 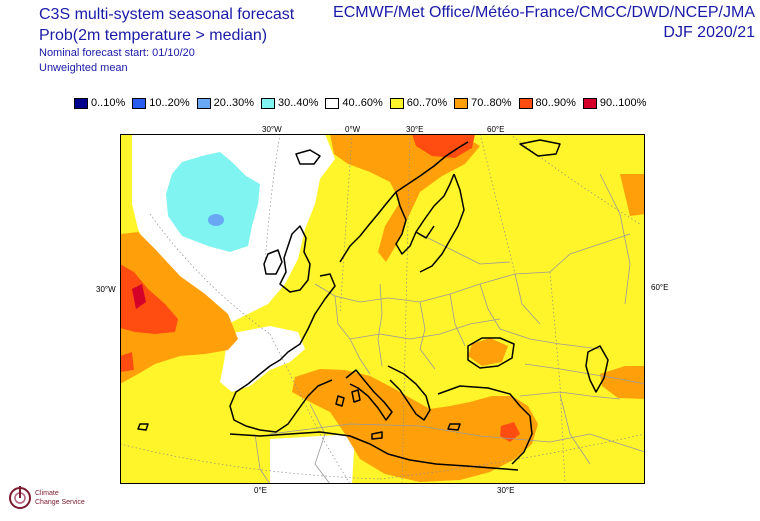 What do you see at coordinates (510, 432) in the screenshot?
I see `field-80-90-east-med` at bounding box center [510, 432].